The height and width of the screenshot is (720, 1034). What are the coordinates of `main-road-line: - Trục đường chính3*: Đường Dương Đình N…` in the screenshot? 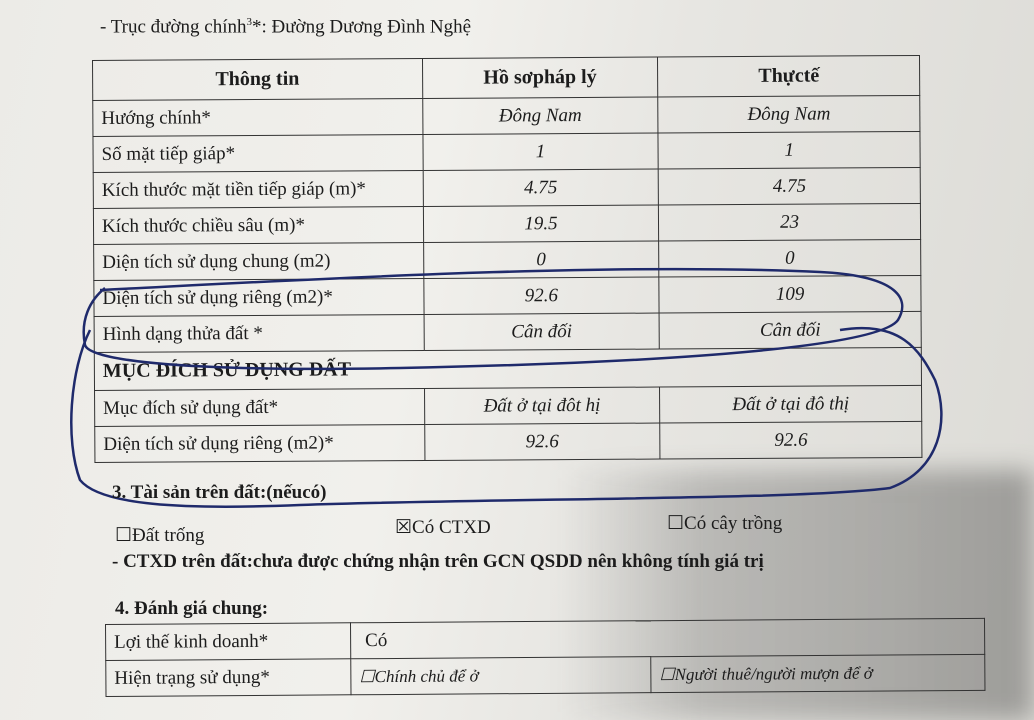 It's located at (286, 27).